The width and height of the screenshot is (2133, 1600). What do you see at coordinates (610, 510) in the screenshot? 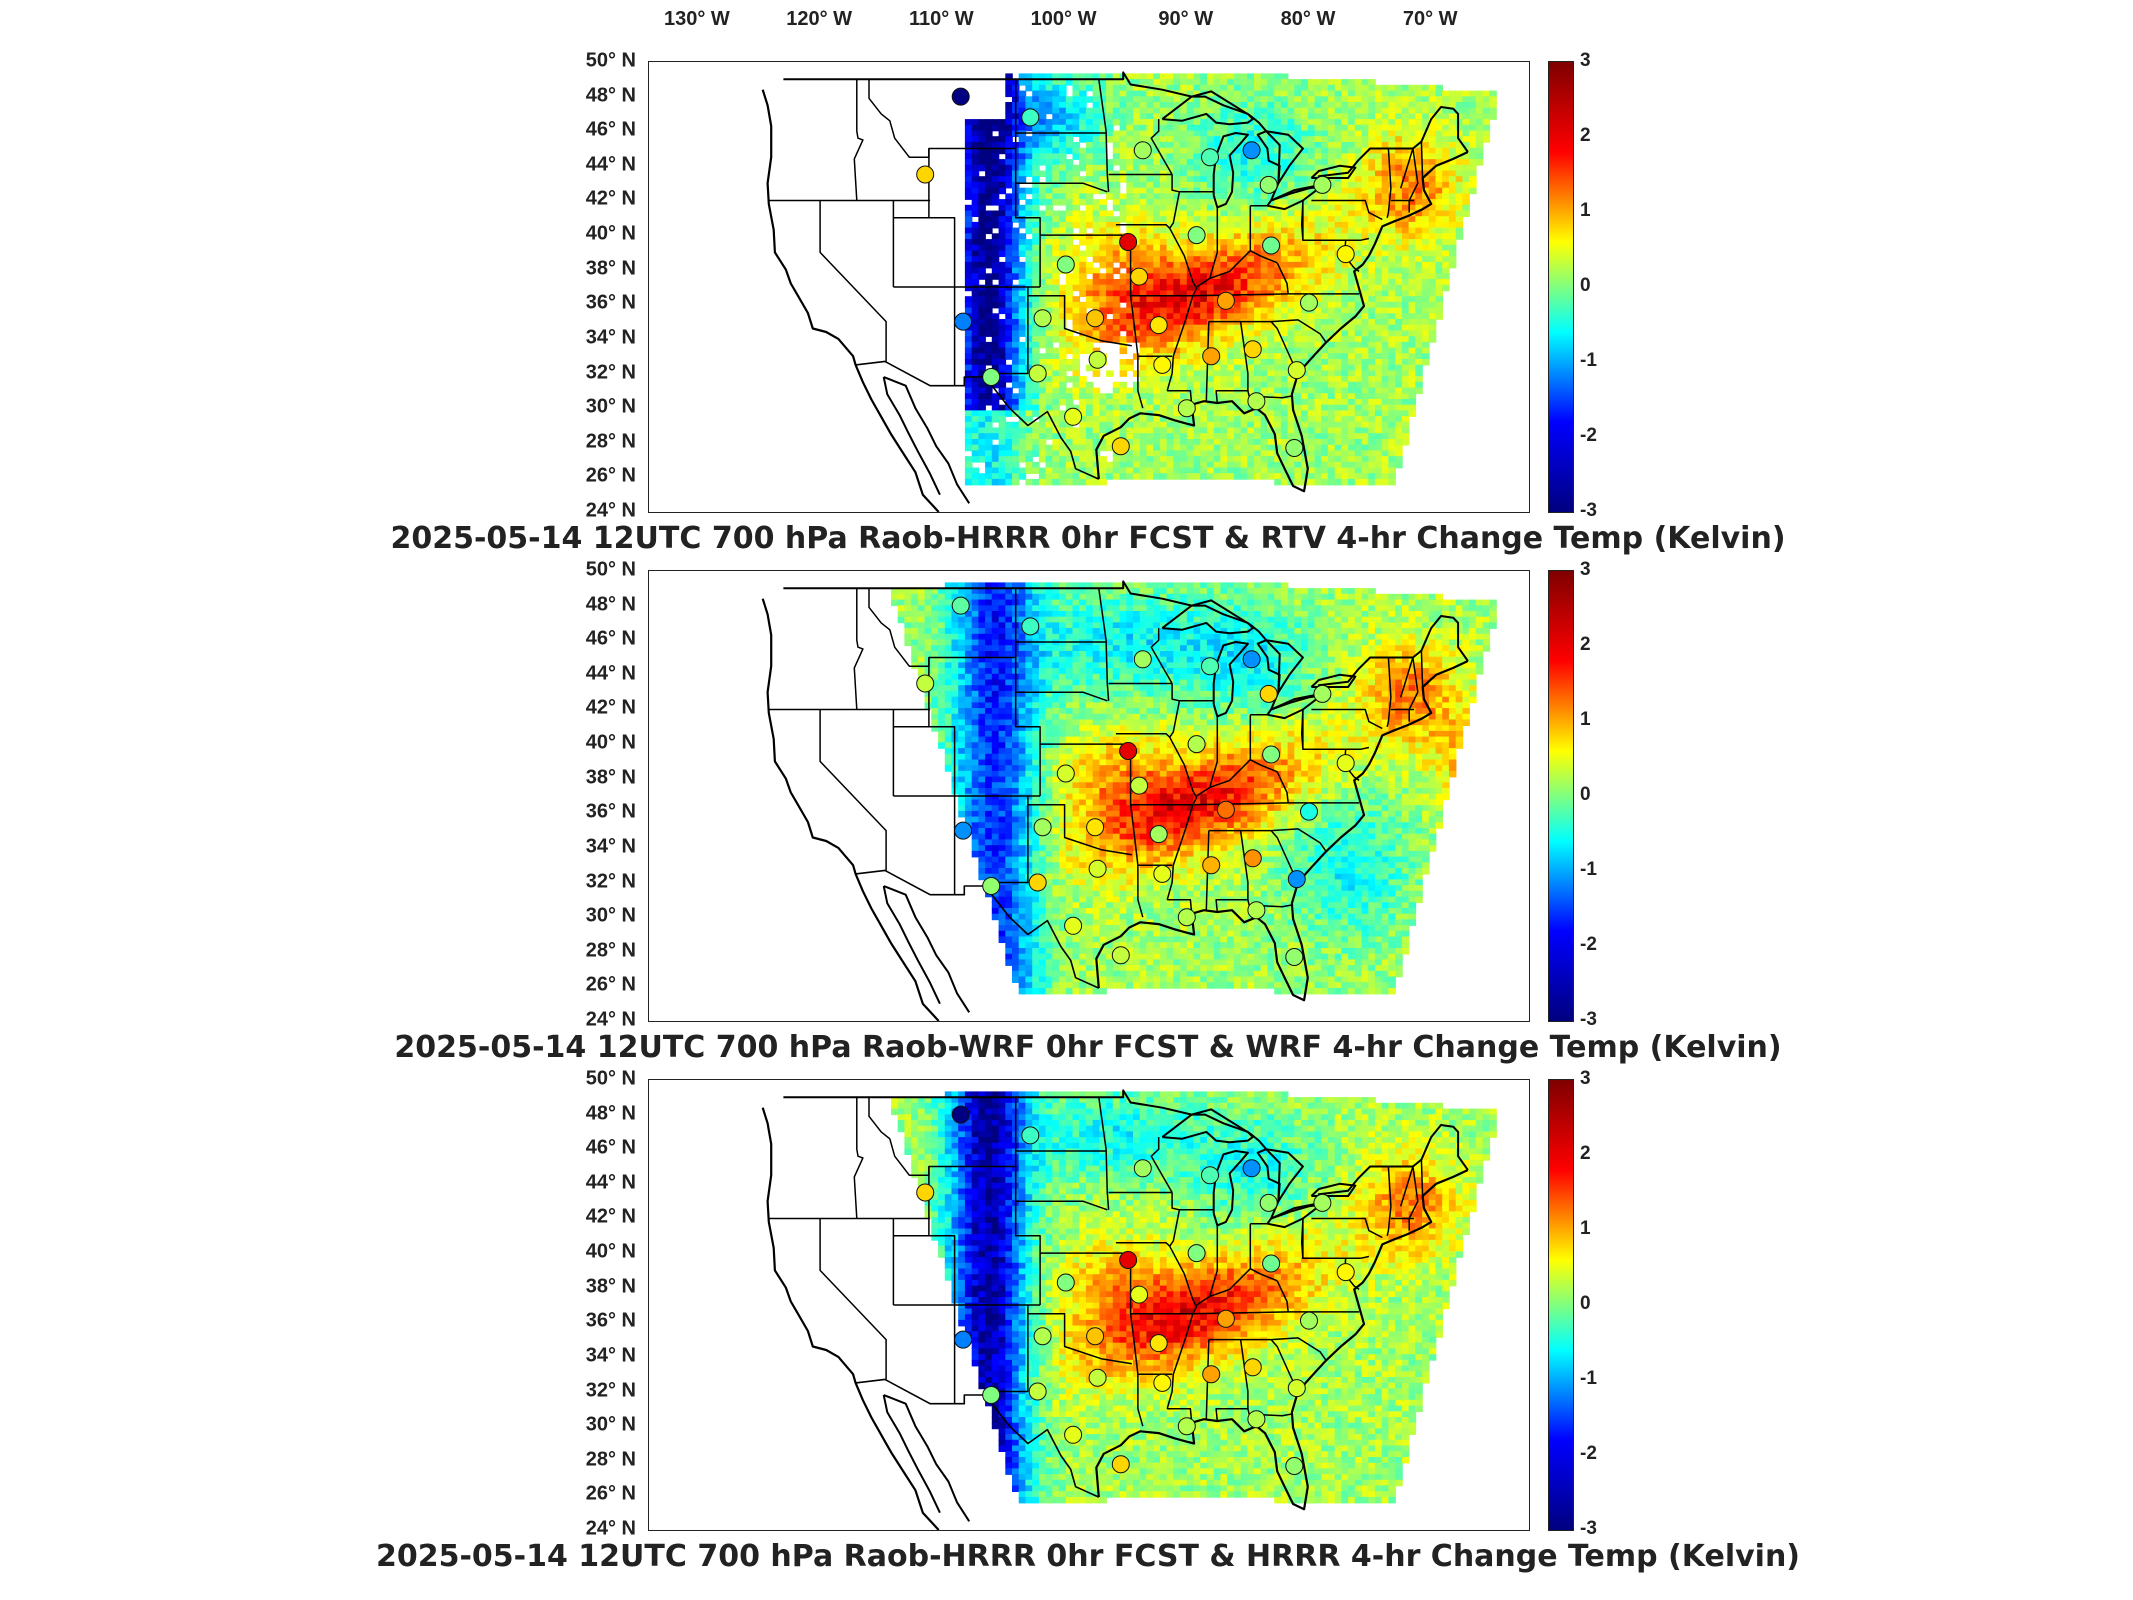
I see `latitude-tick-label: 24° N` at bounding box center [610, 510].